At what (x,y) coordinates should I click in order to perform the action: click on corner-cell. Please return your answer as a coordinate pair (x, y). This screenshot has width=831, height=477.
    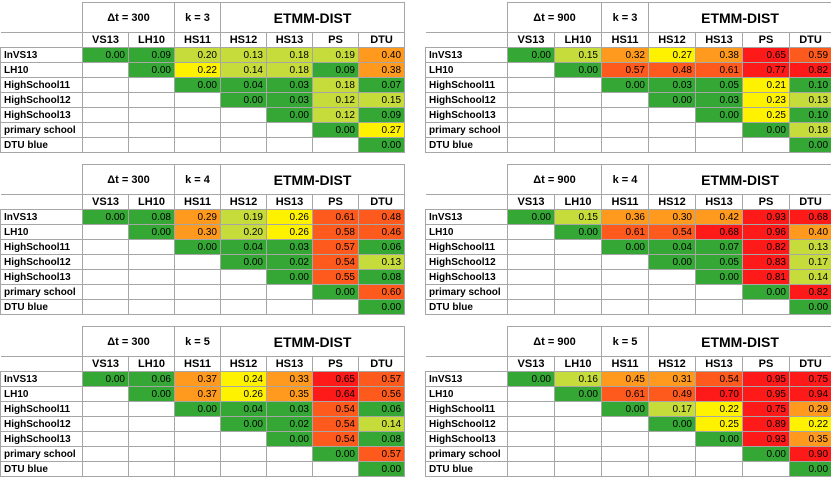
    Looking at the image, I should click on (42, 202).